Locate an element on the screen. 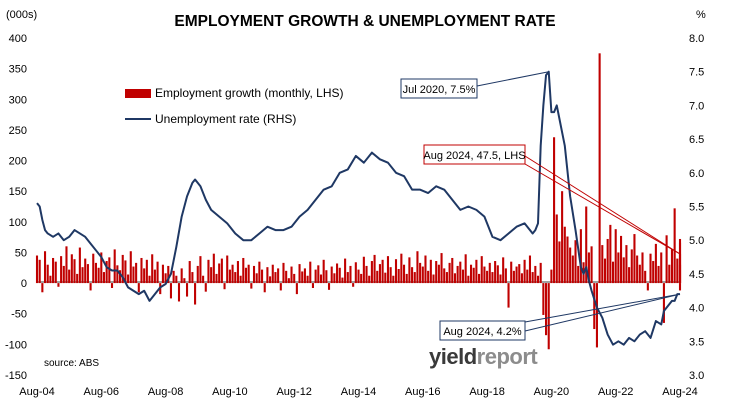  source-note: source: ABS is located at coordinates (71, 363).